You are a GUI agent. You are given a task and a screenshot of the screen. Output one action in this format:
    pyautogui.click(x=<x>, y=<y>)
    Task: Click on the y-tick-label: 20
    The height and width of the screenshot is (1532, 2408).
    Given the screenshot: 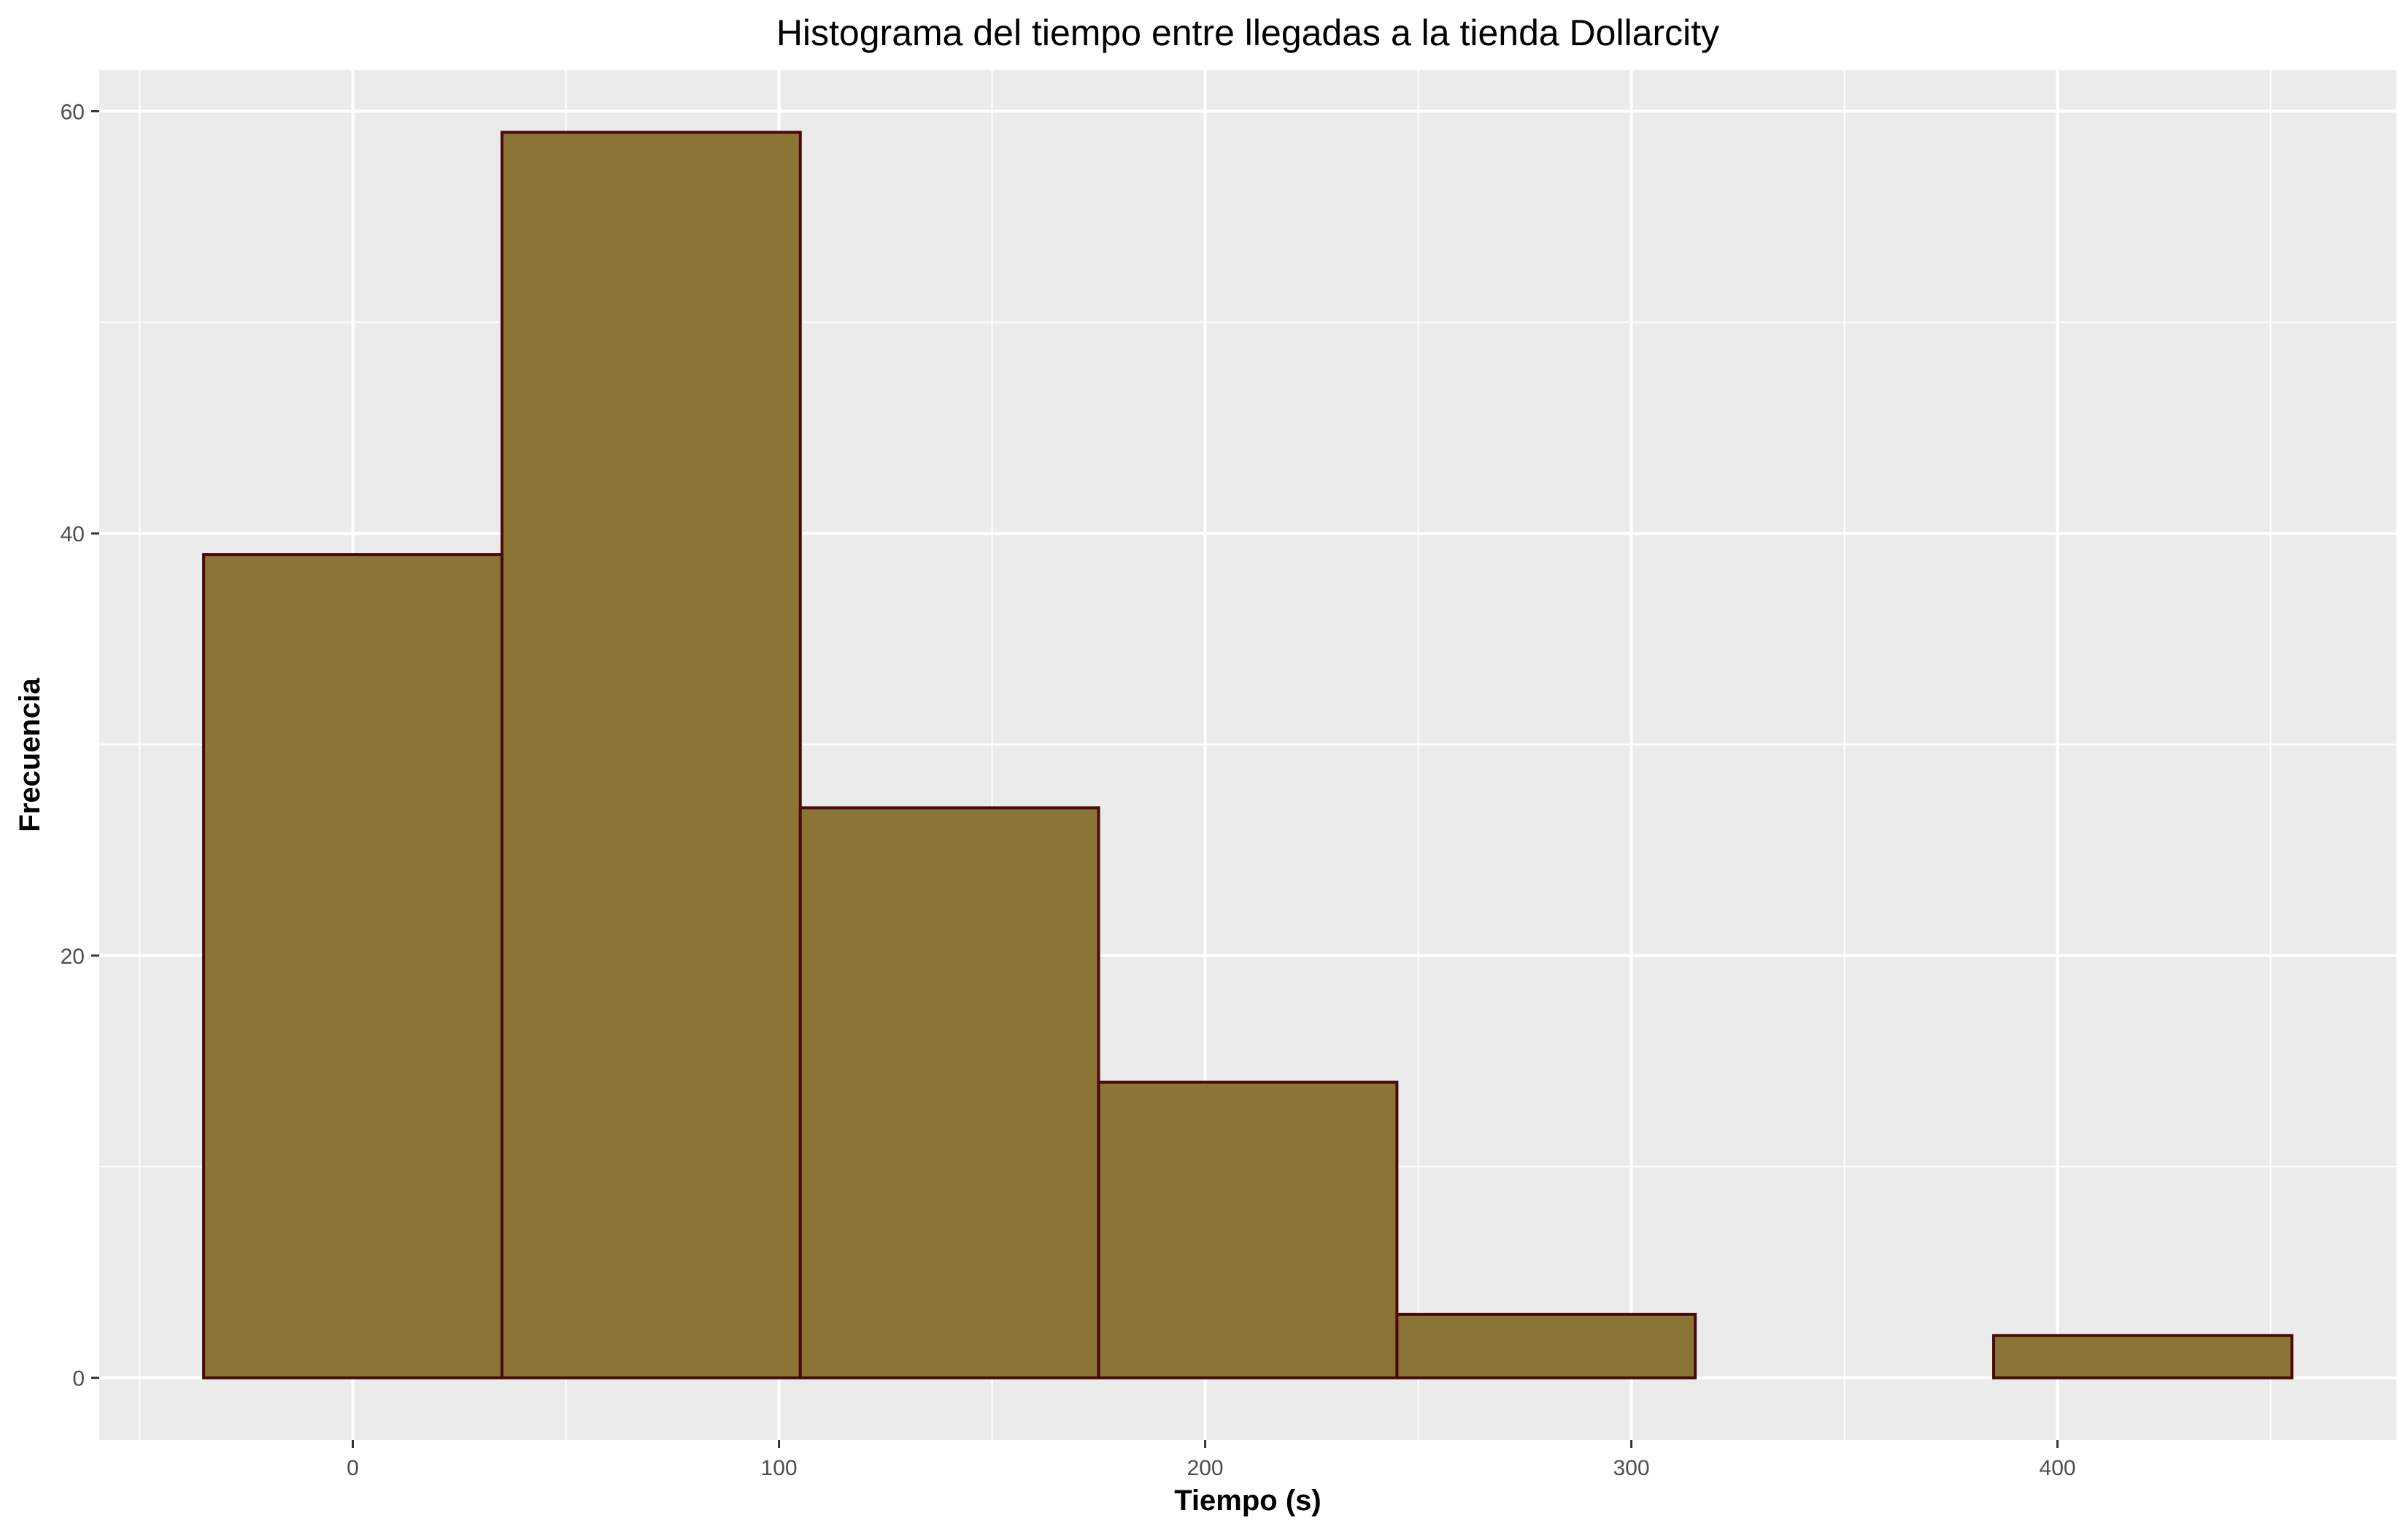 What is the action you would take?
    pyautogui.click(x=73, y=957)
    